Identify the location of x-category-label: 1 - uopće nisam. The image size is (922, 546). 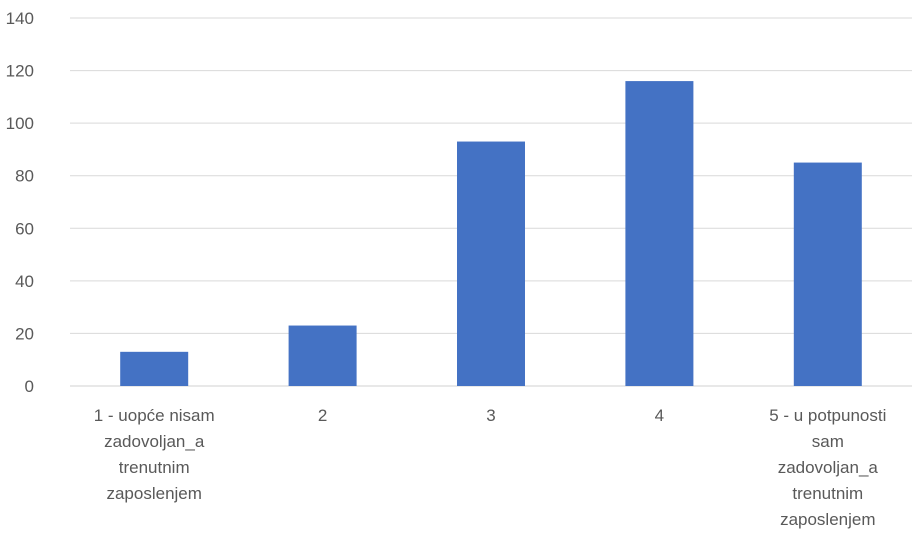
(154, 415).